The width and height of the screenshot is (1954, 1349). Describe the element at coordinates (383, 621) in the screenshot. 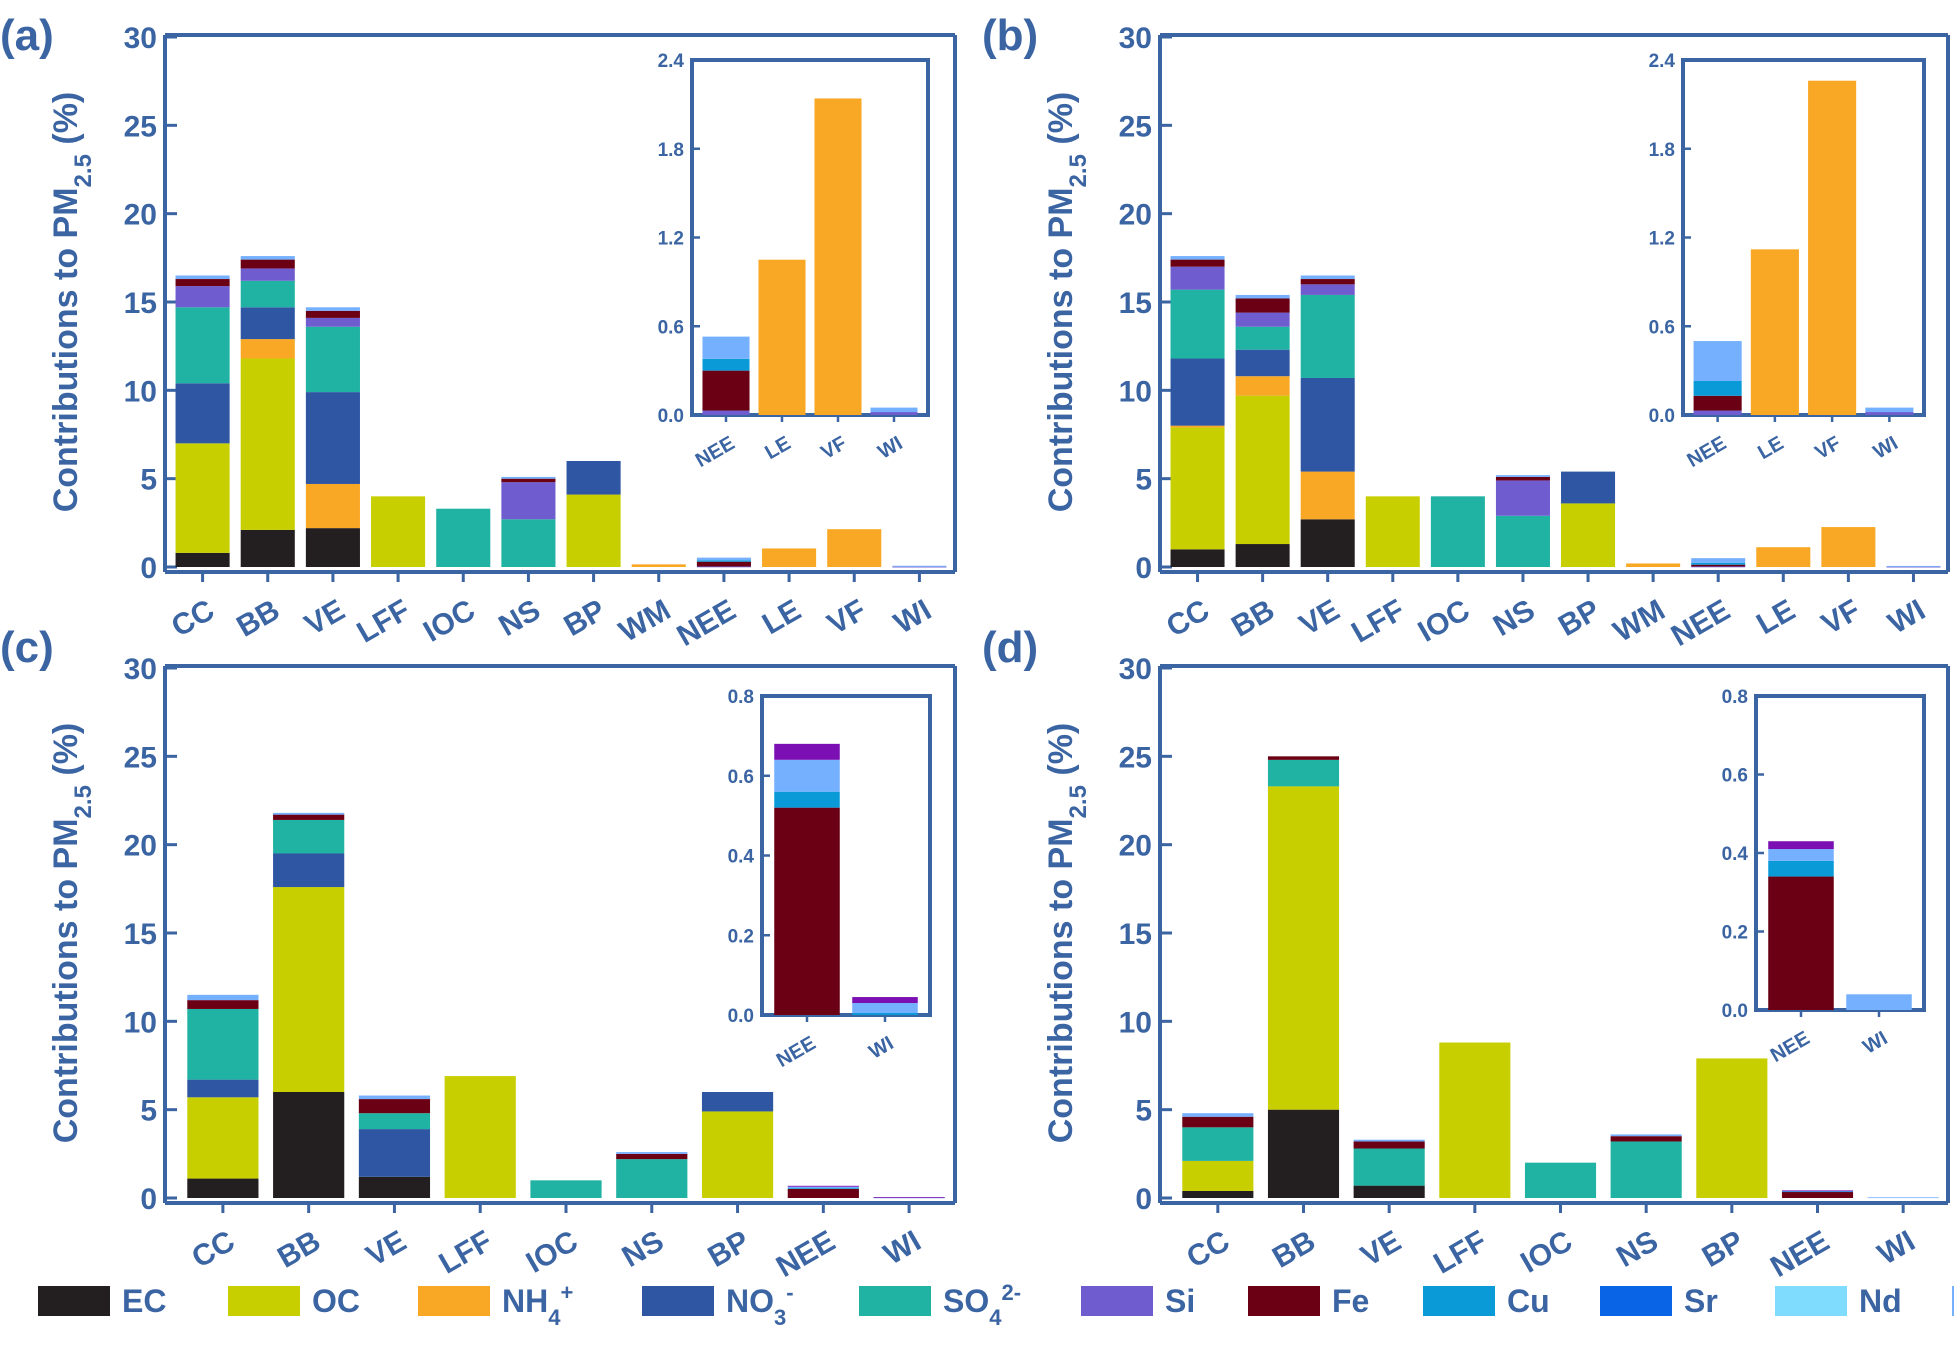

I see `x-tick-label: LFF` at that location.